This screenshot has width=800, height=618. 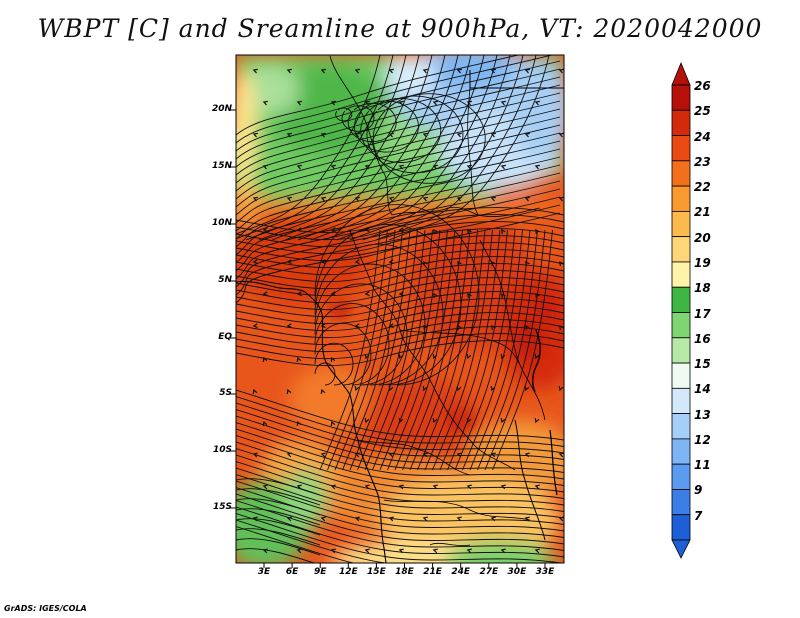 What do you see at coordinates (221, 166) in the screenshot?
I see `lat-label: 15N` at bounding box center [221, 166].